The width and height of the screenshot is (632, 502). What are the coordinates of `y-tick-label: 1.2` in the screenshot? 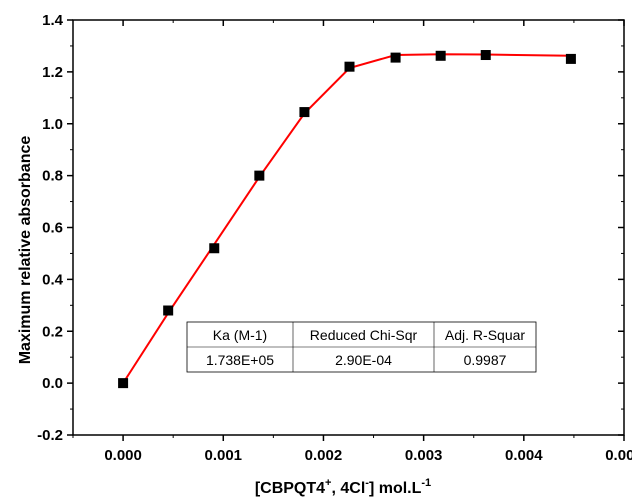 It's located at (52, 72).